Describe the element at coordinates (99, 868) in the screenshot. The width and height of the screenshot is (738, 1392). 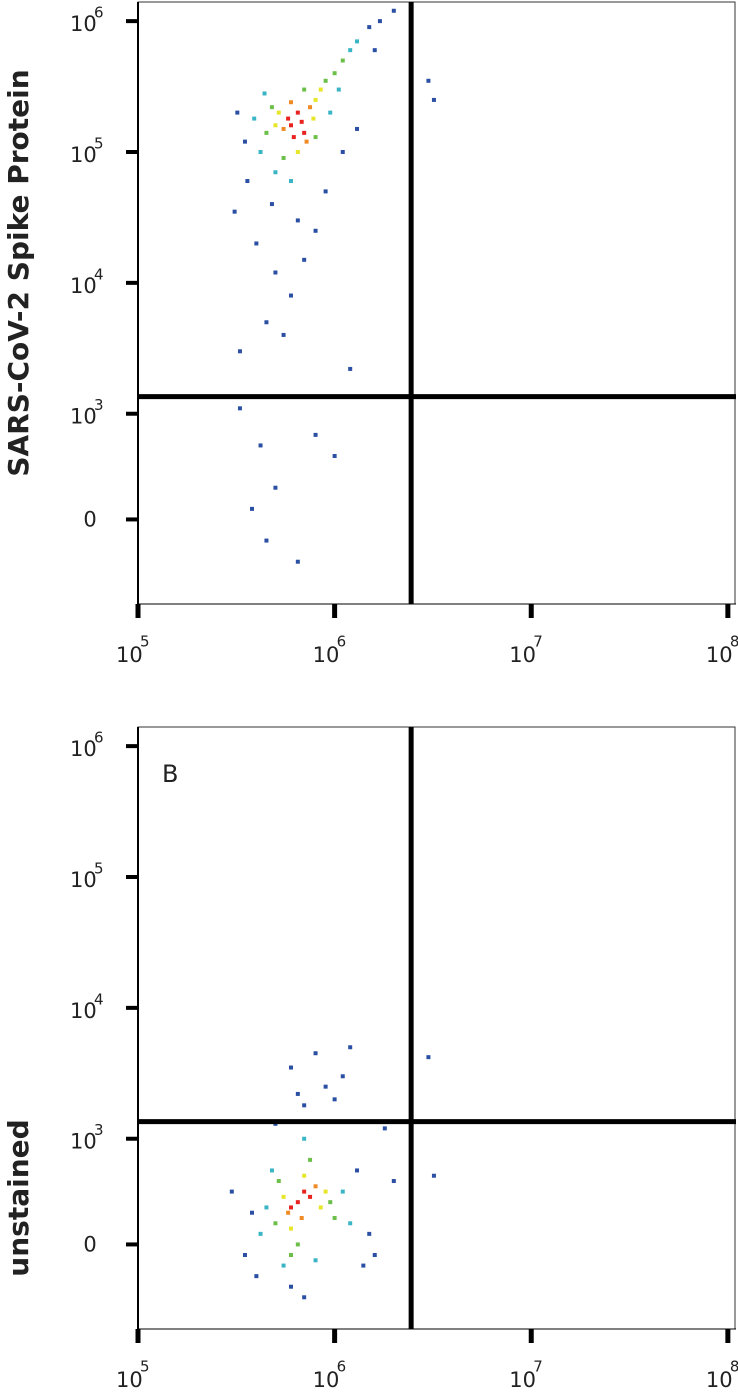
I see `y-tick-sup: 5` at that location.